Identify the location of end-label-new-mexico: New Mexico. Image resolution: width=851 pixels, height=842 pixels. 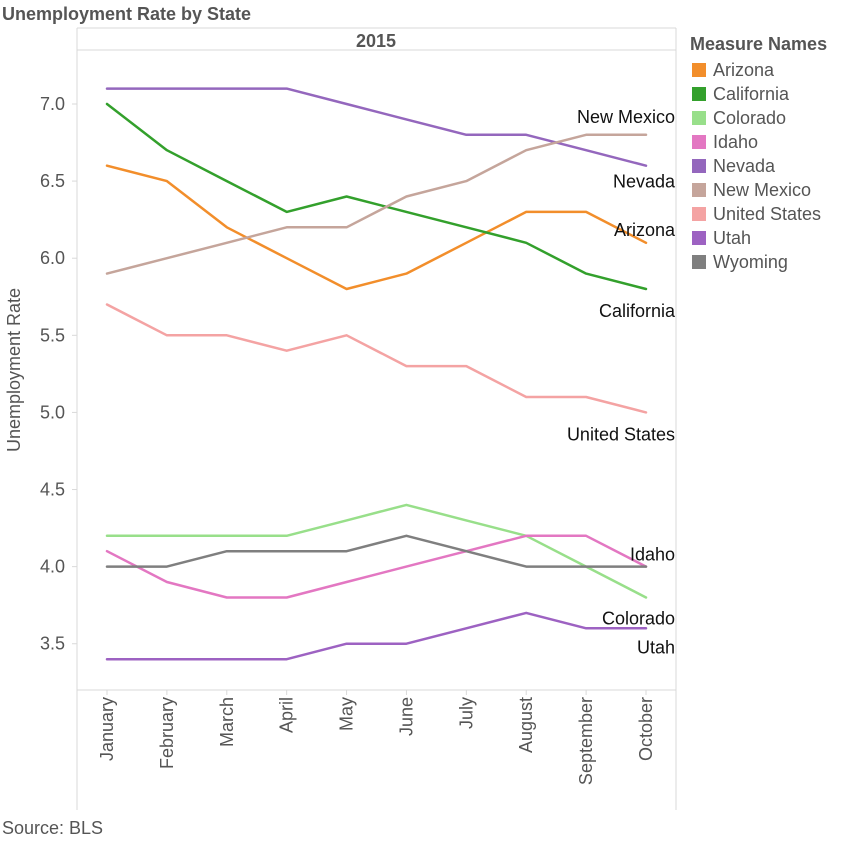
(626, 117).